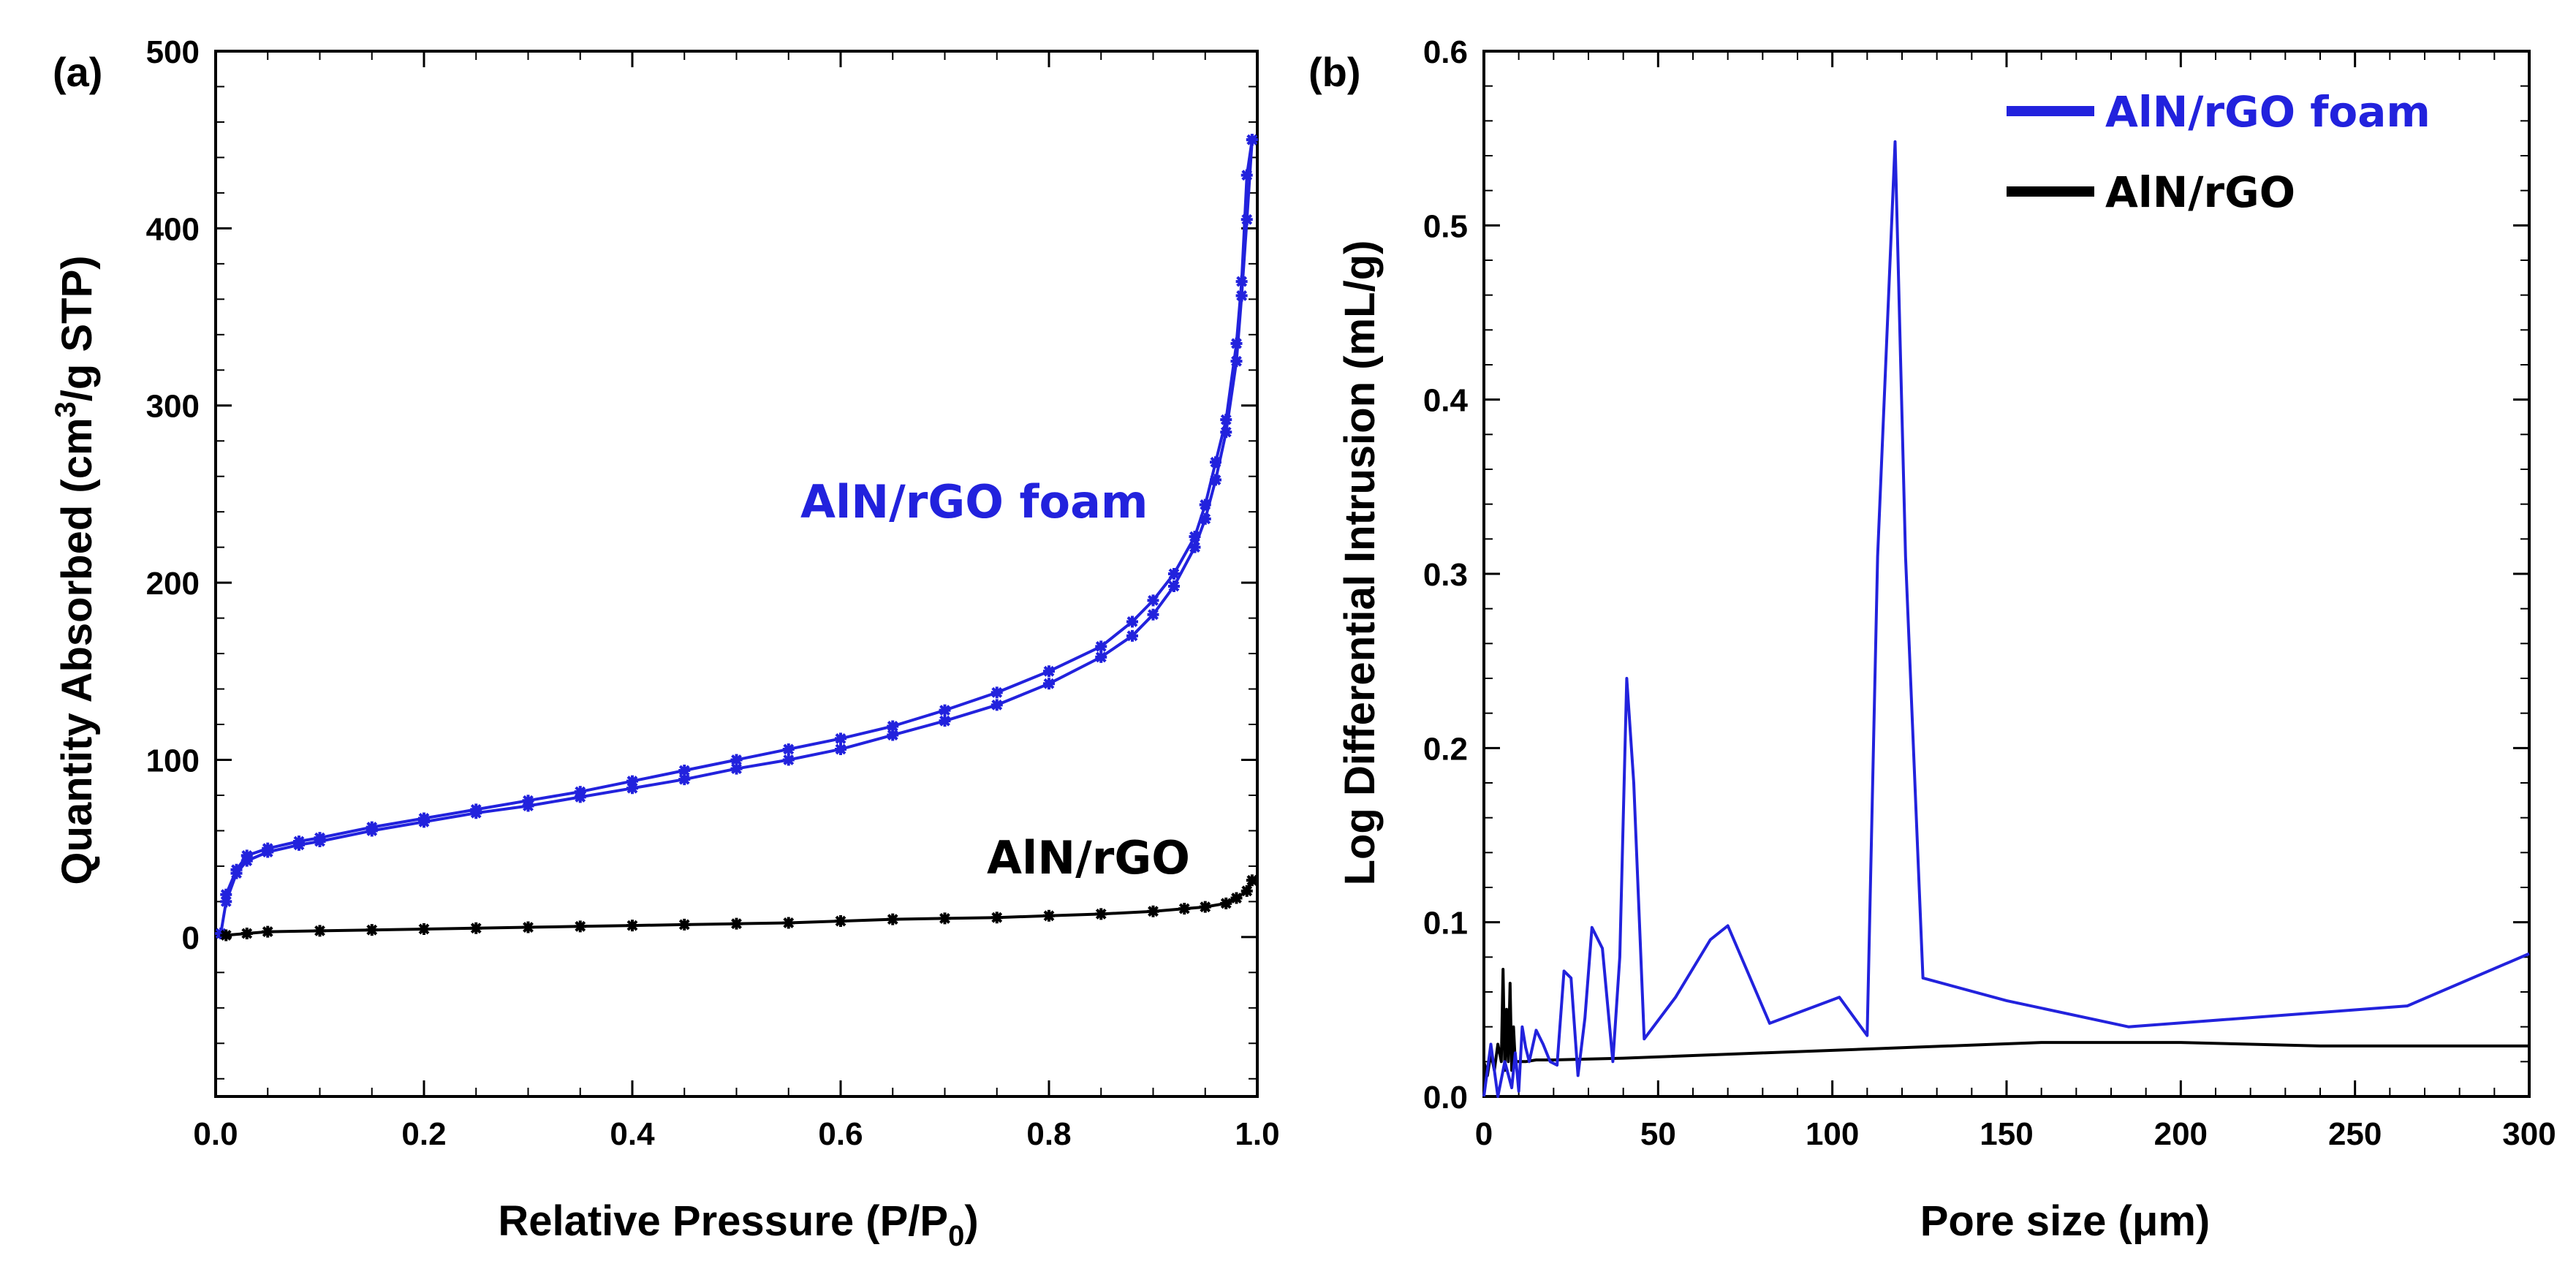 The height and width of the screenshot is (1288, 2576). I want to click on annotation-aln-rgo: AlN/rGO, so click(1088, 857).